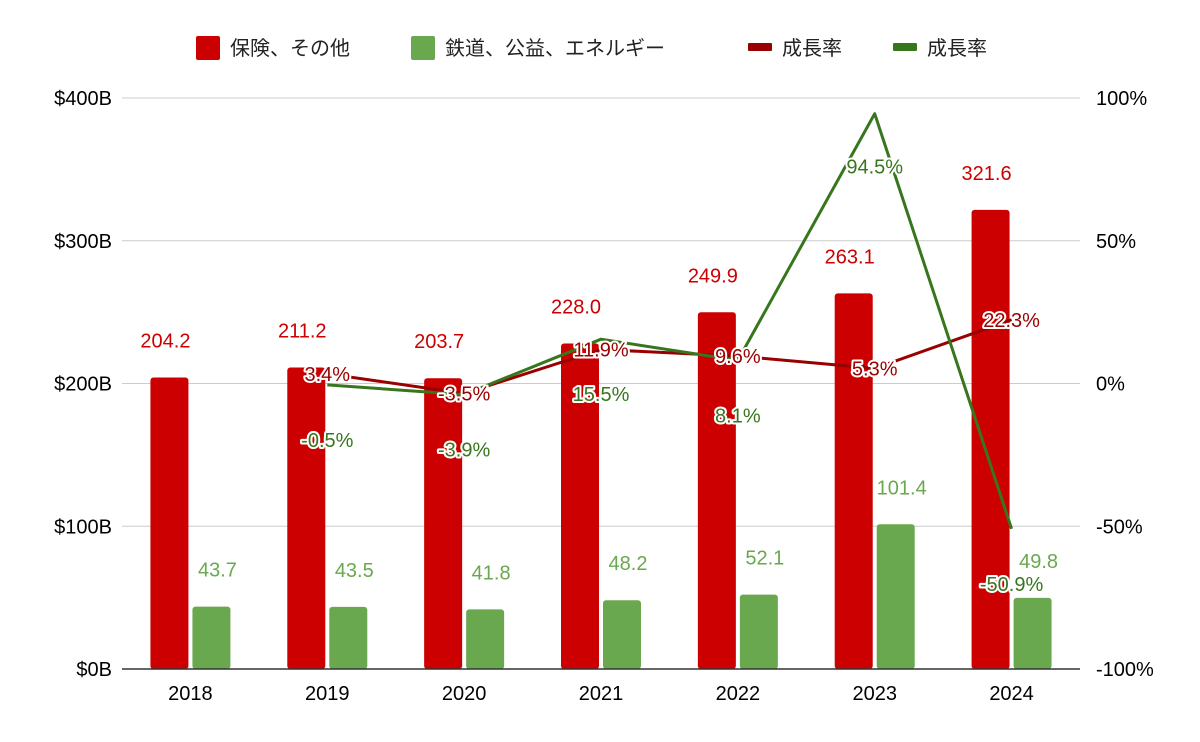 The height and width of the screenshot is (742, 1200). I want to click on line-data-label: 9.6%, so click(738, 357).